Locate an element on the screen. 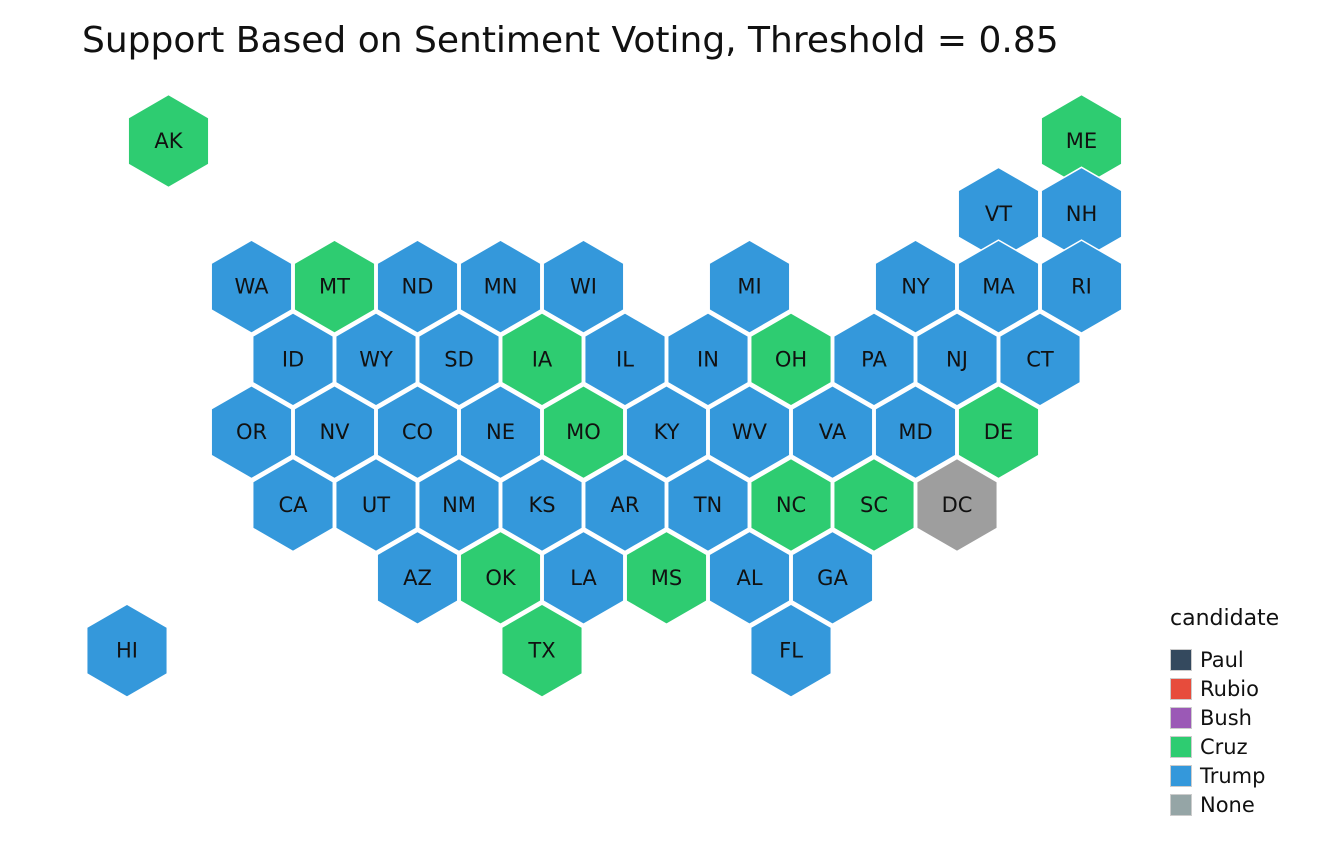 The width and height of the screenshot is (1318, 848). state-label: WA is located at coordinates (252, 287).